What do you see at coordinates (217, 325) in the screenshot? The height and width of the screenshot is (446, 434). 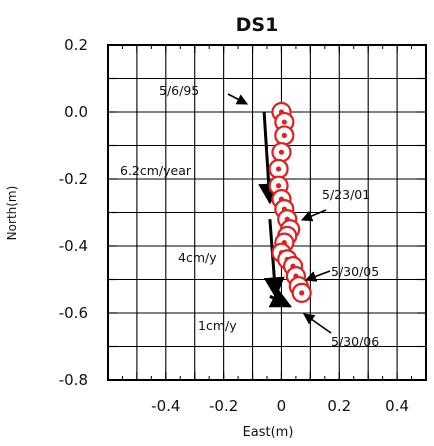 I see `annotation-rate-3: 1cm/y` at bounding box center [217, 325].